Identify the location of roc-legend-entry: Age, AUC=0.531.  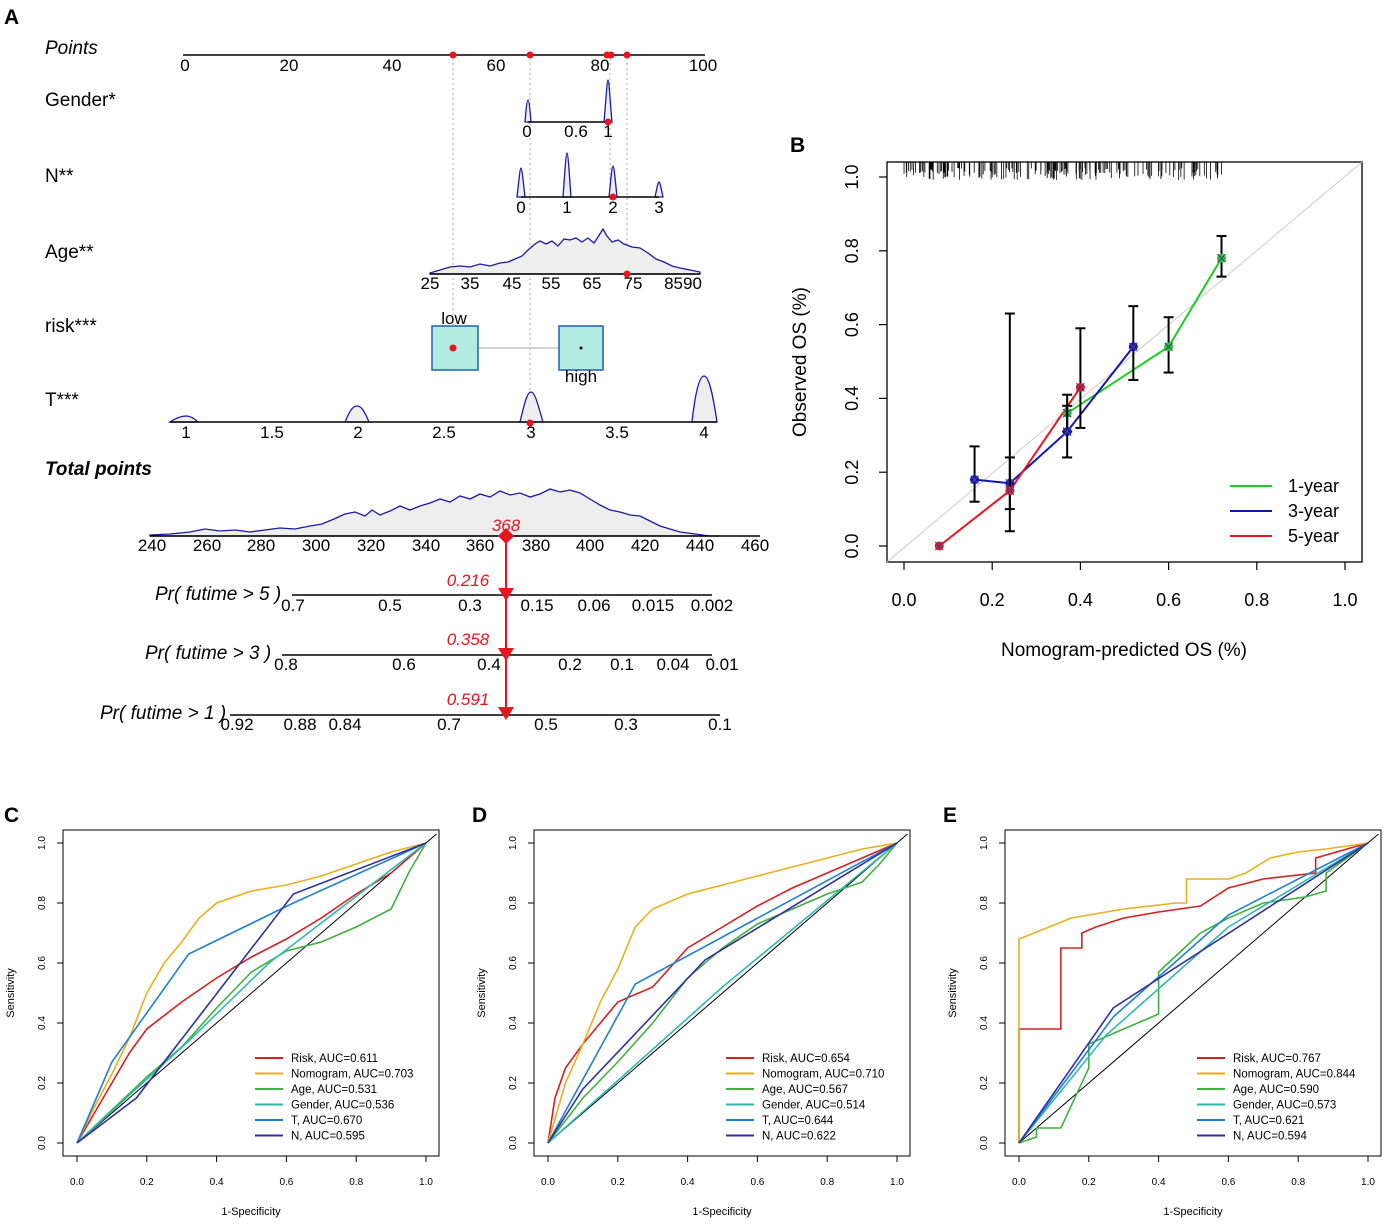
(334, 1090).